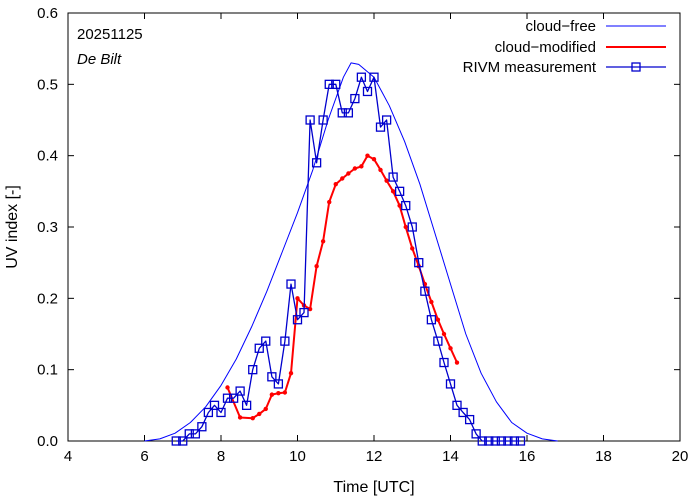 Image resolution: width=694 pixels, height=501 pixels. I want to click on x-tick-label: 18, so click(603, 456).